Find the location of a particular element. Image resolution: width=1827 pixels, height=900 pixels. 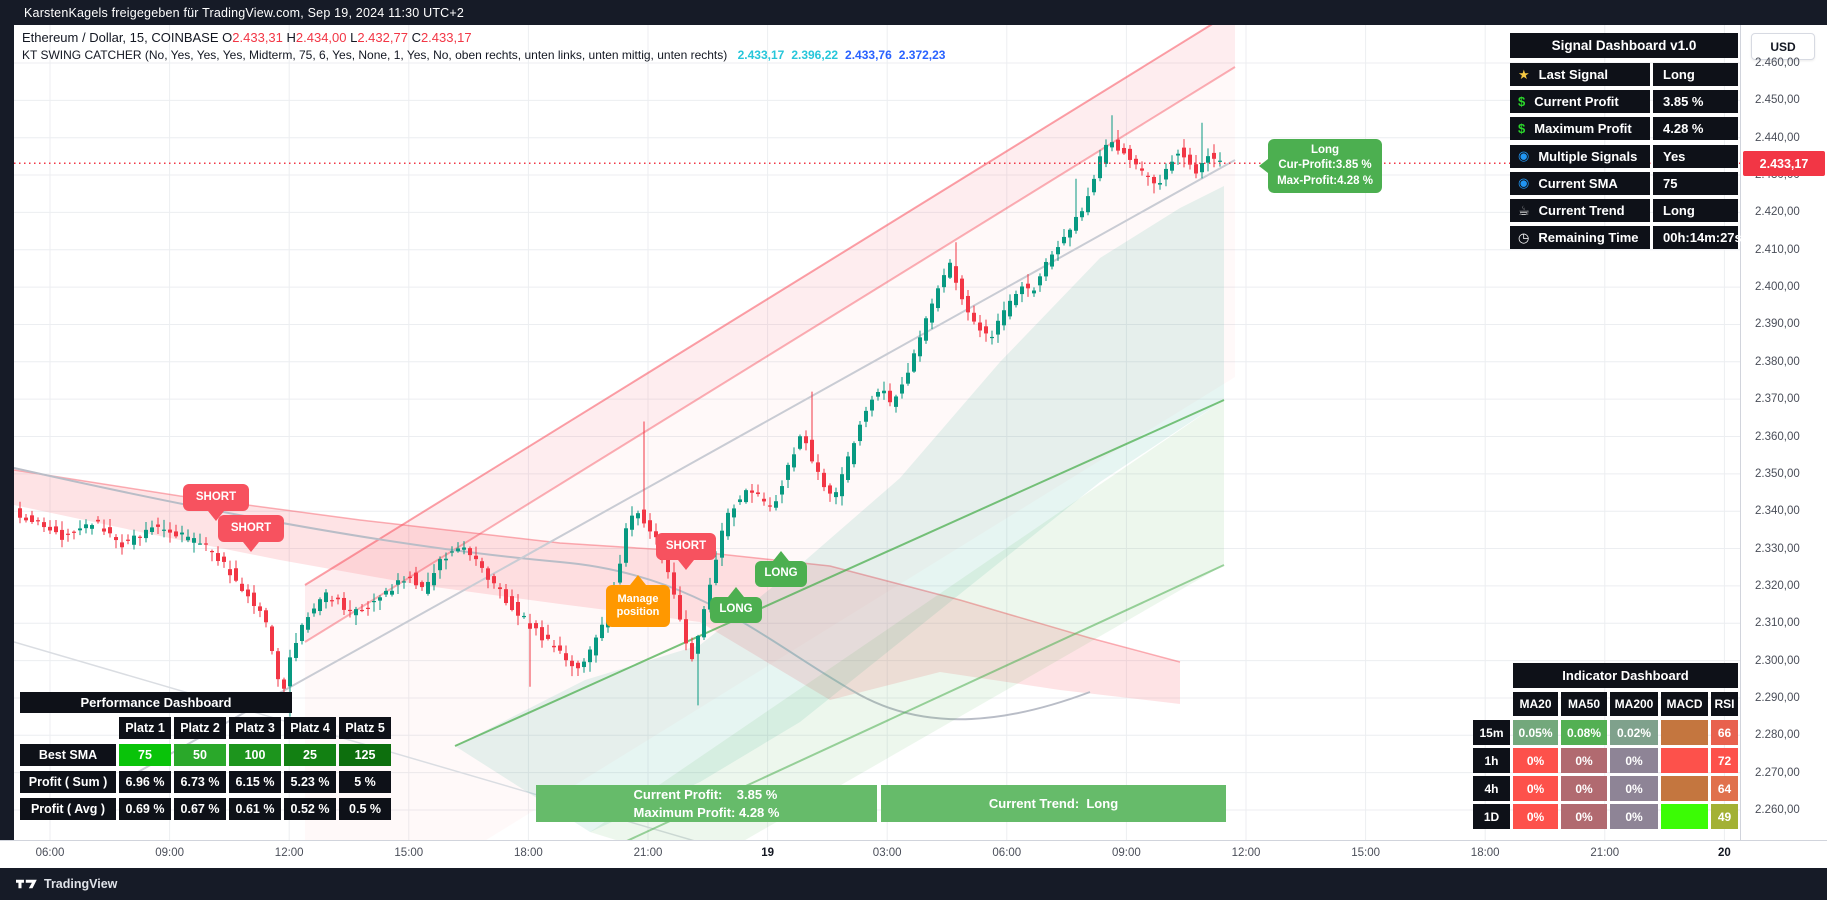

dollar-icon: $ is located at coordinates (1522, 129).